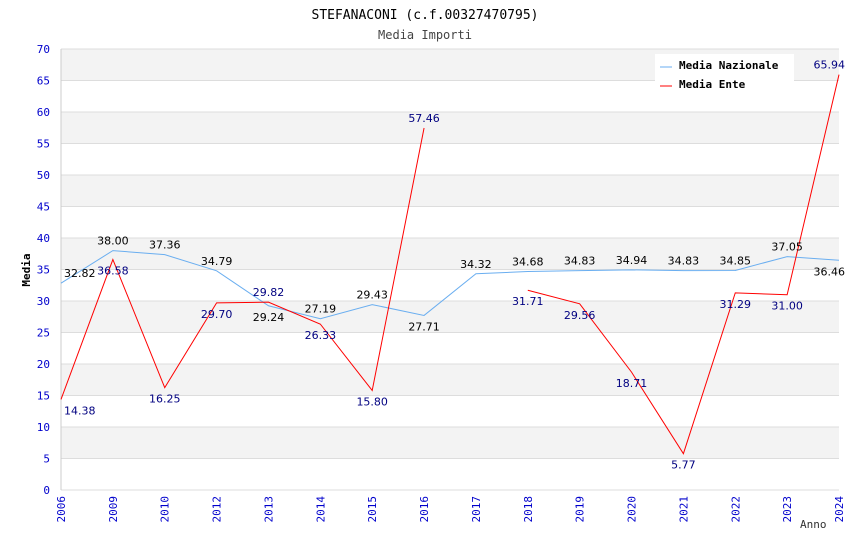  Describe the element at coordinates (80, 410) in the screenshot. I see `data-label: 14.38` at that location.